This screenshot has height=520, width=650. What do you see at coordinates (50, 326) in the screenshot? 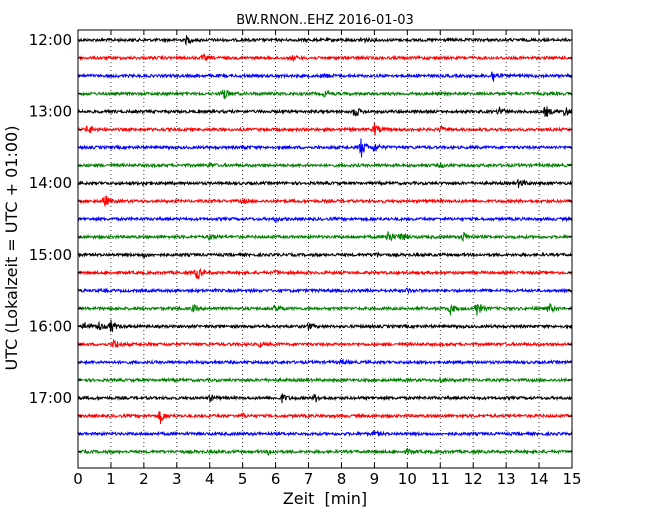
I see `y-tick-label-1600: 16:00` at bounding box center [50, 326].